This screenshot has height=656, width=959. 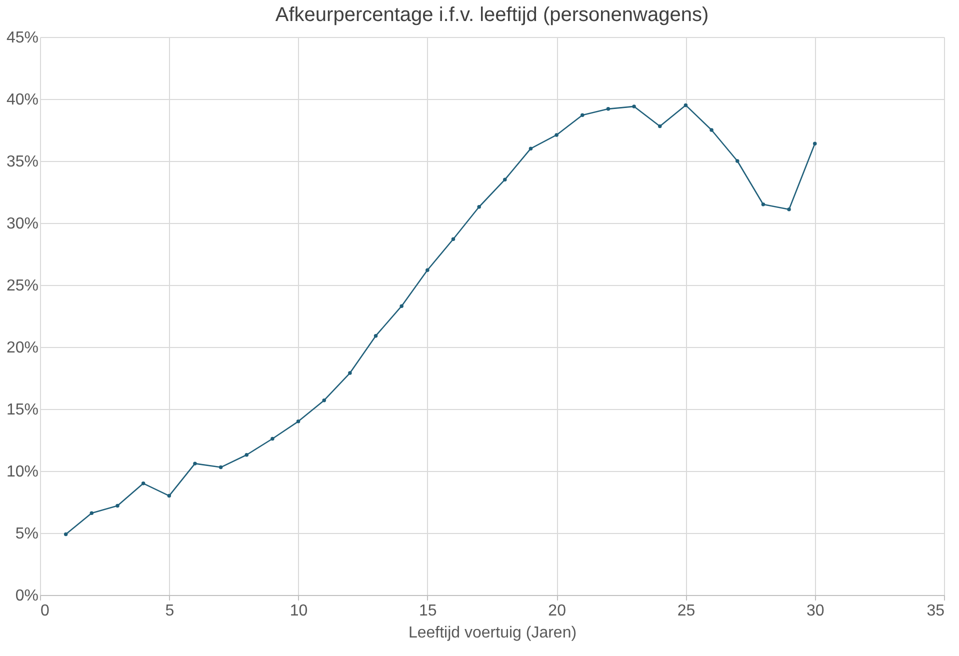 What do you see at coordinates (686, 611) in the screenshot?
I see `x-tick-label: 25` at bounding box center [686, 611].